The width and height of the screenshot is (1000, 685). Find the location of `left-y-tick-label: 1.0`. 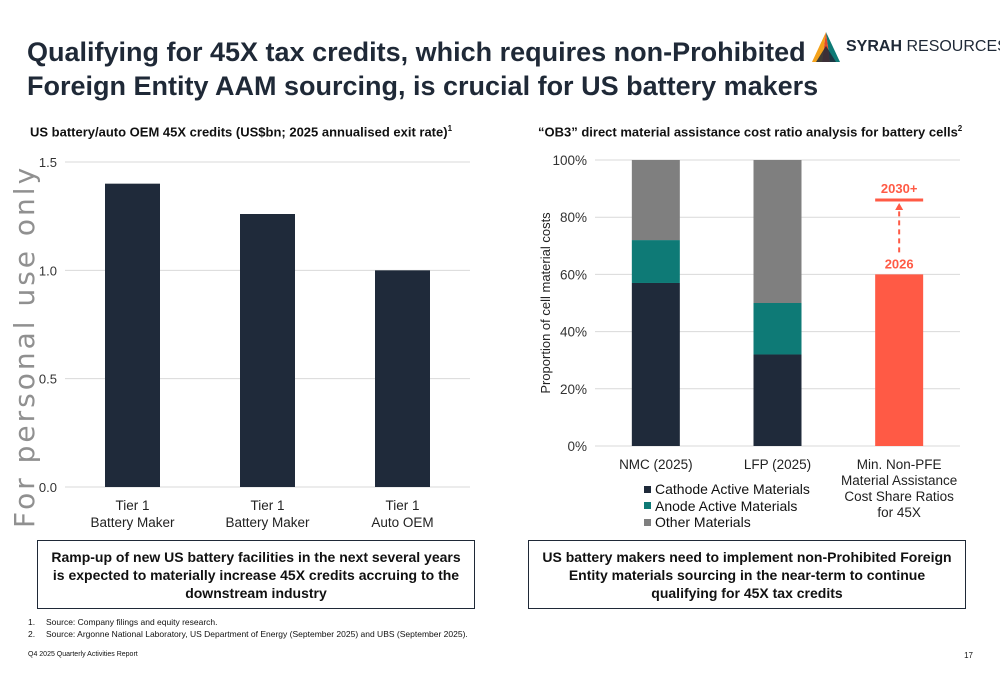

left-y-tick-label: 1.0 is located at coordinates (48, 270).